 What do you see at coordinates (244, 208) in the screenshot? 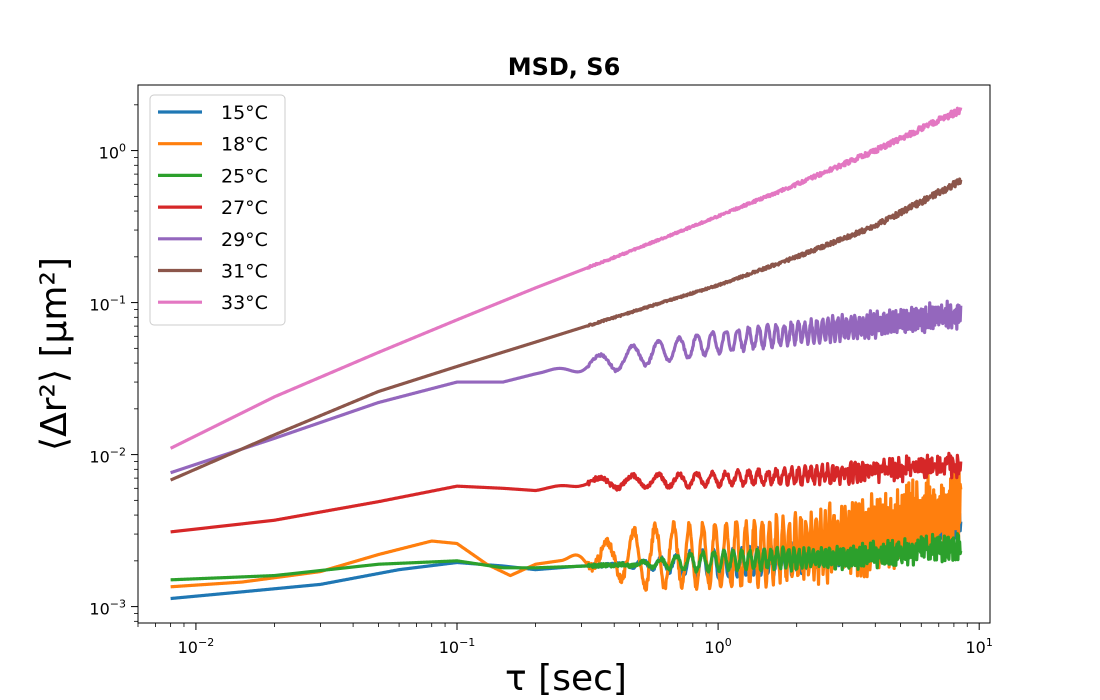
I see `legend-label-27C: 27°C` at bounding box center [244, 208].